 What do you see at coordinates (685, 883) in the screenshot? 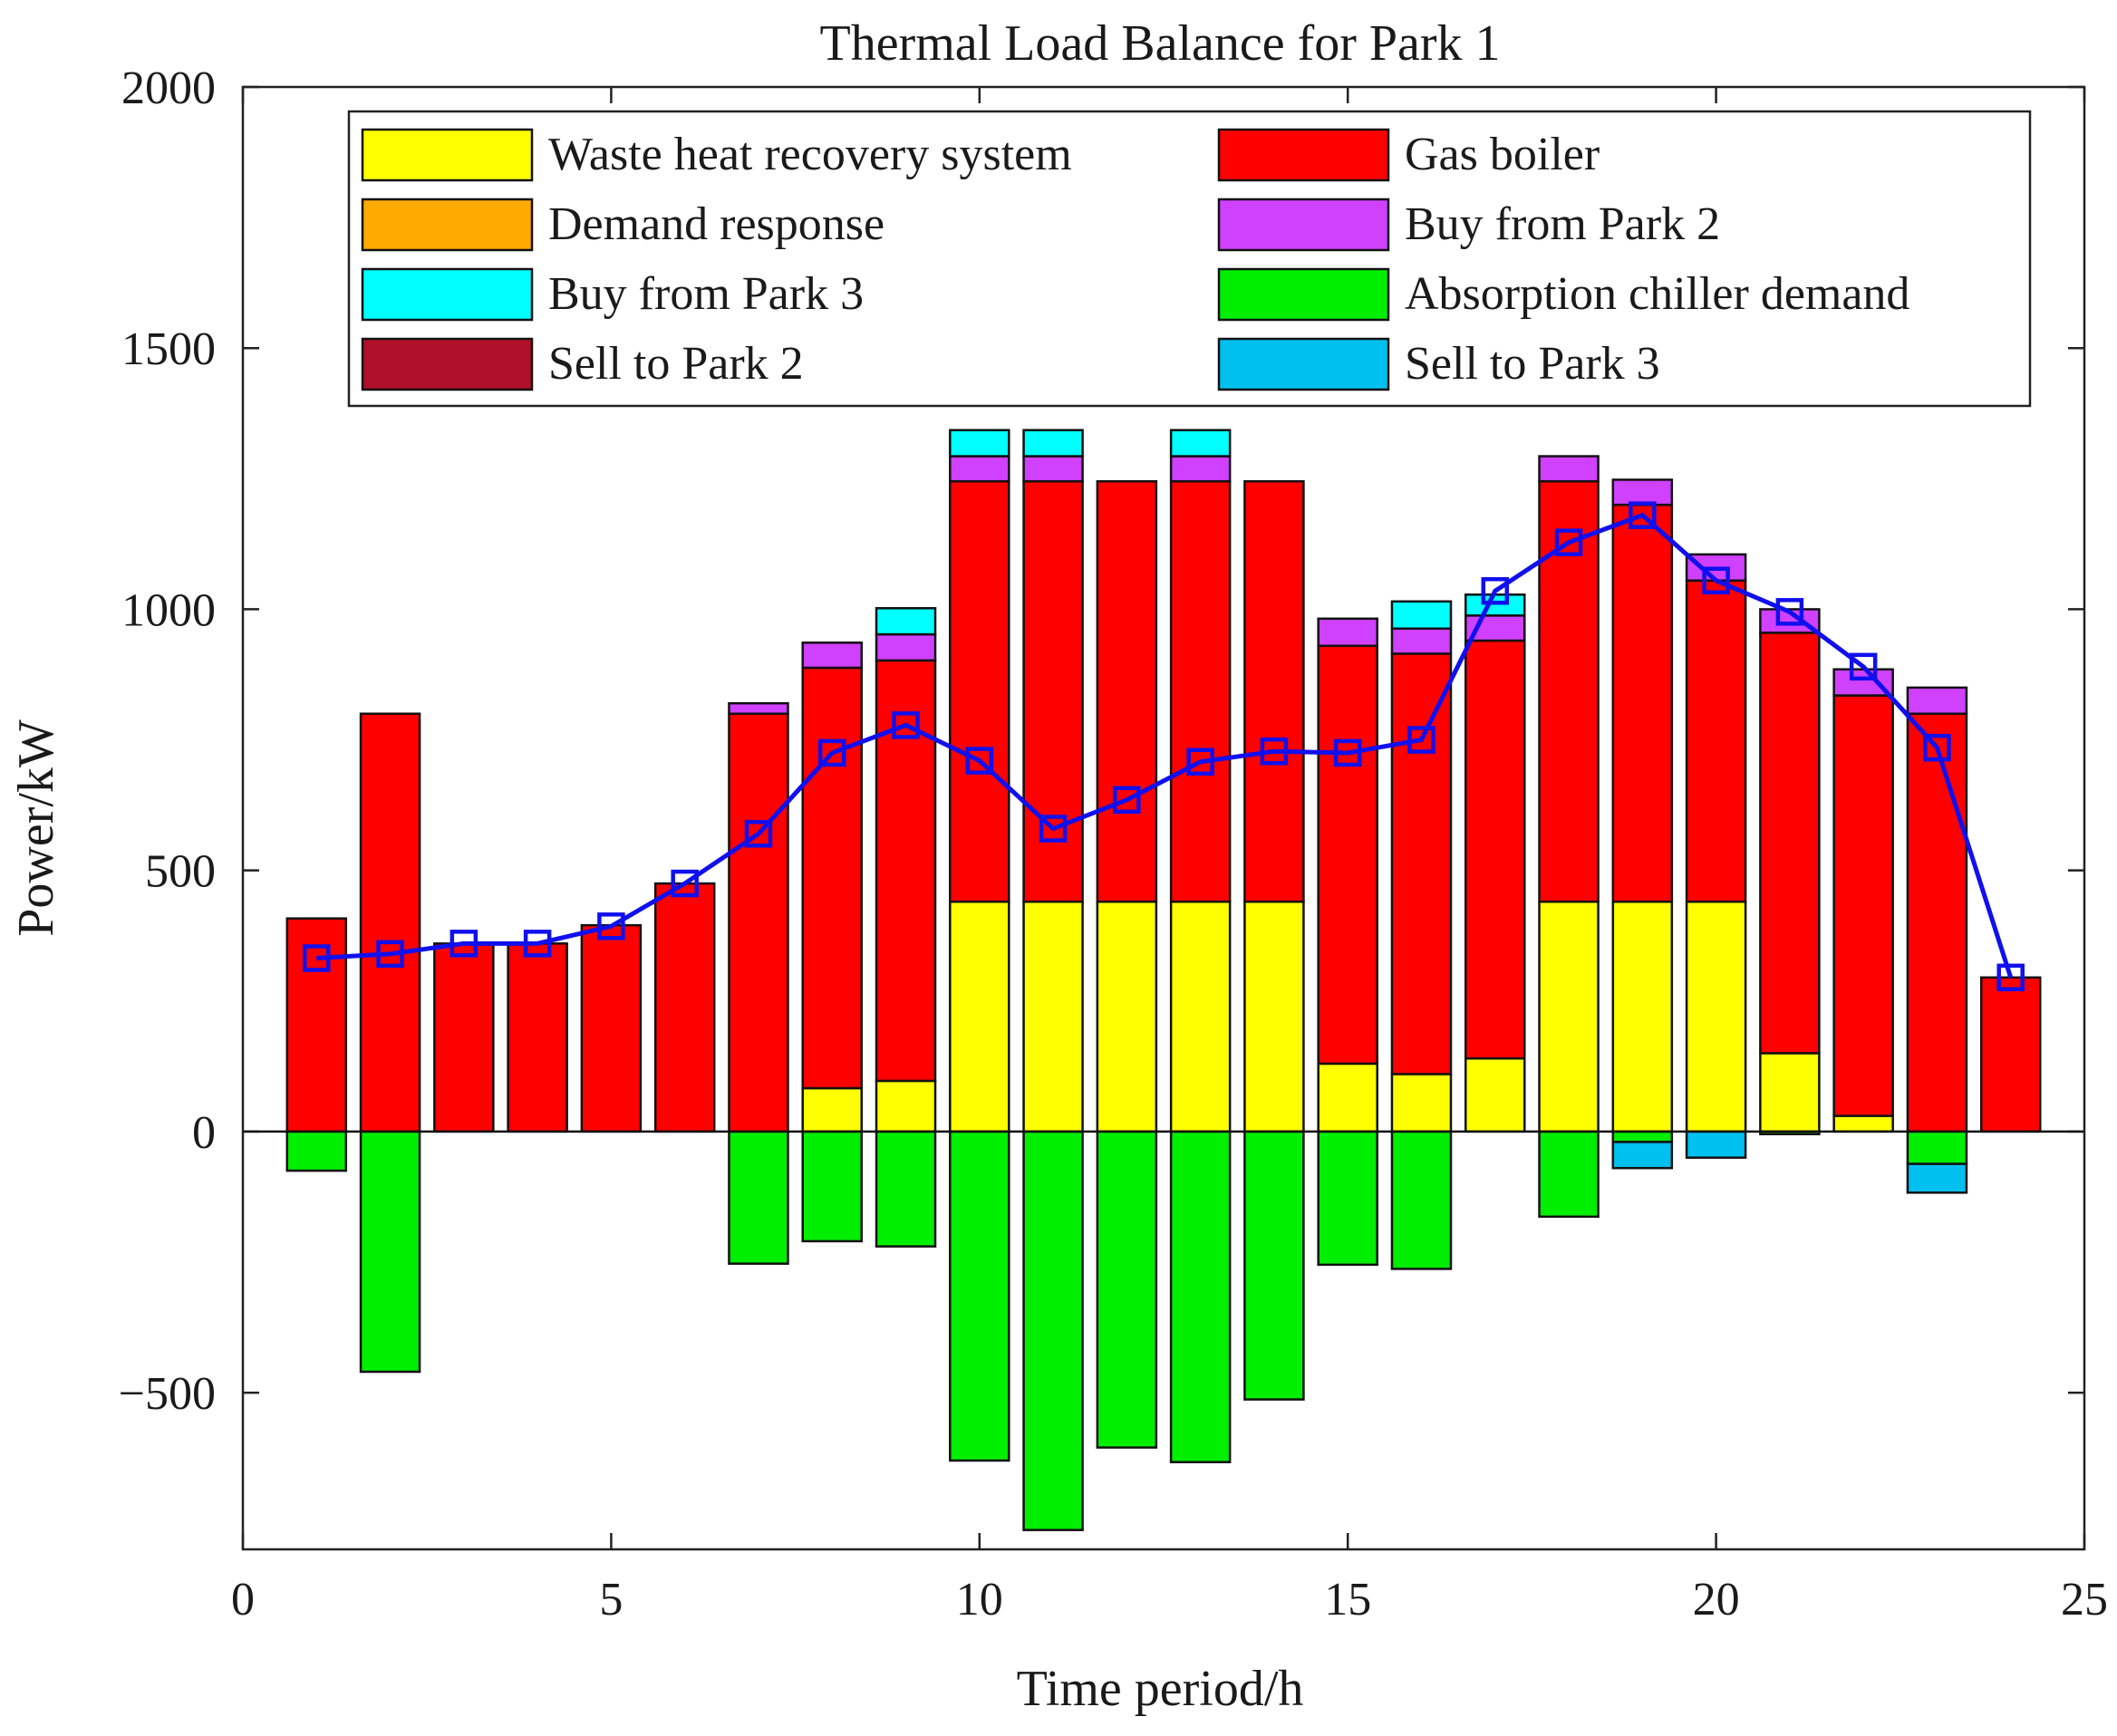
I see `load-marker-h6` at bounding box center [685, 883].